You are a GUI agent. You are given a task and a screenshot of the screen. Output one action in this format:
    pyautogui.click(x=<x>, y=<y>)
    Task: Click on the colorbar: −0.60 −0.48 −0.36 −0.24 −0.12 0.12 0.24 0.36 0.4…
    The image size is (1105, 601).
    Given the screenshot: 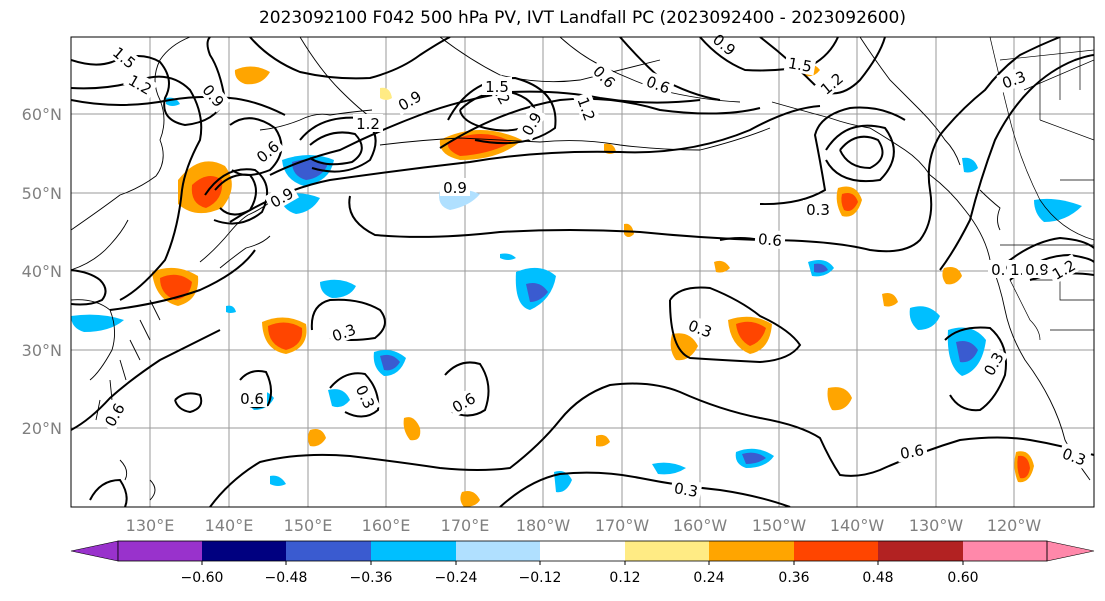 What is the action you would take?
    pyautogui.click(x=582, y=563)
    